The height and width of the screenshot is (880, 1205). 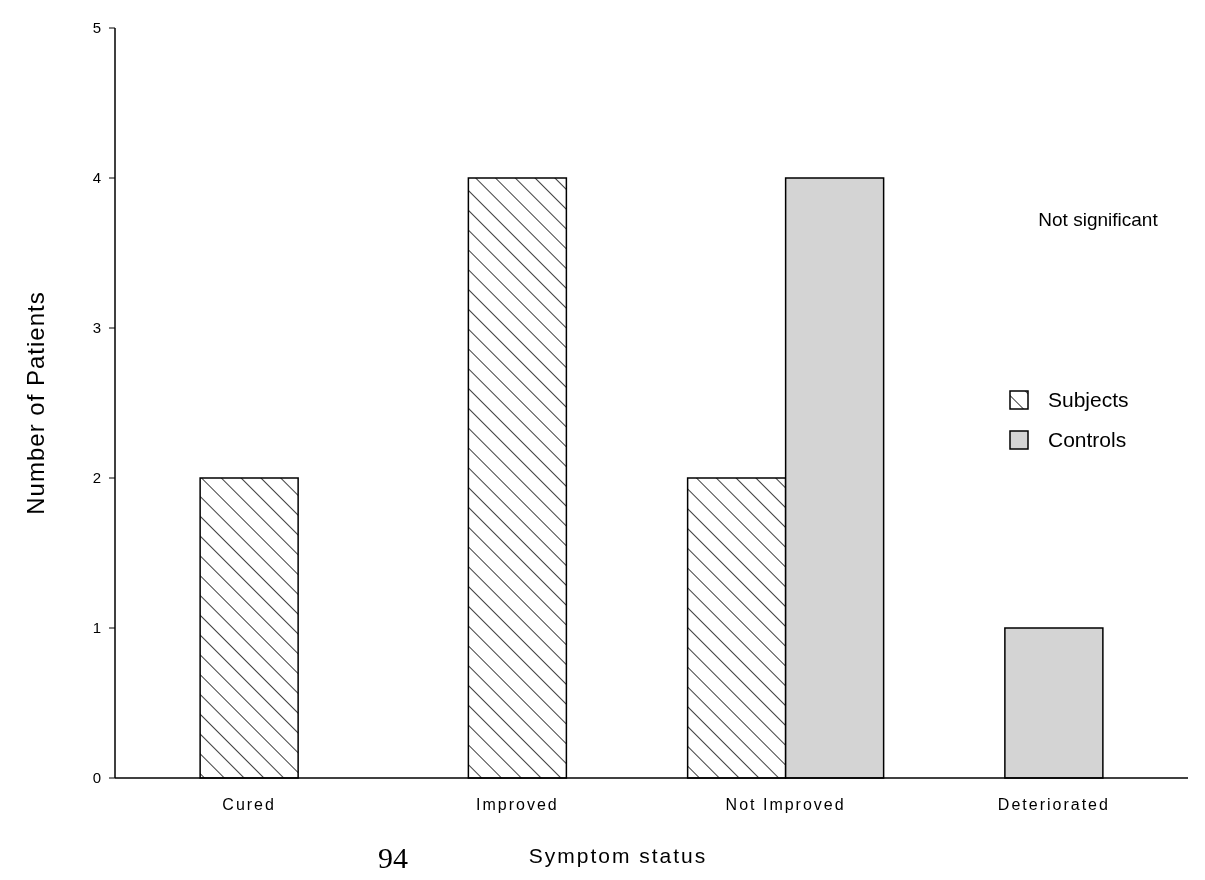 What do you see at coordinates (393, 857) in the screenshot?
I see `text: 94` at bounding box center [393, 857].